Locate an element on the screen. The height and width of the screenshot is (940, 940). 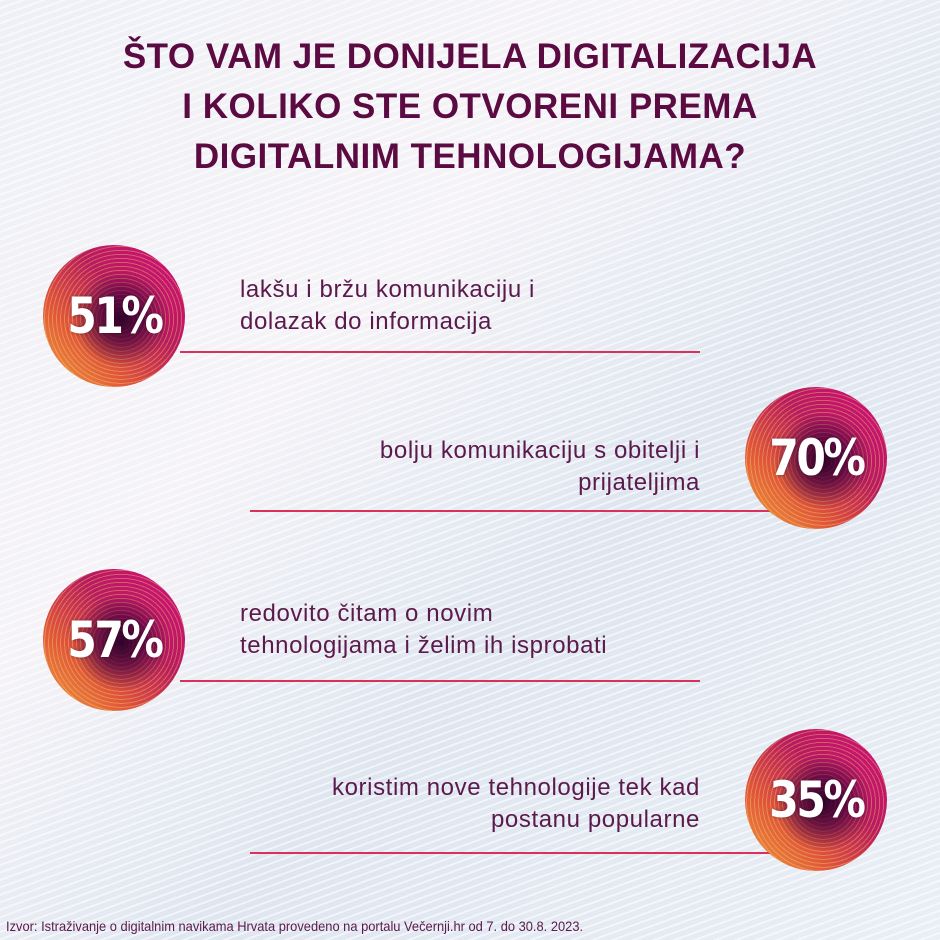
title-line: DIGITALNIM TEHNOLOGIJAMA? is located at coordinates (470, 156).